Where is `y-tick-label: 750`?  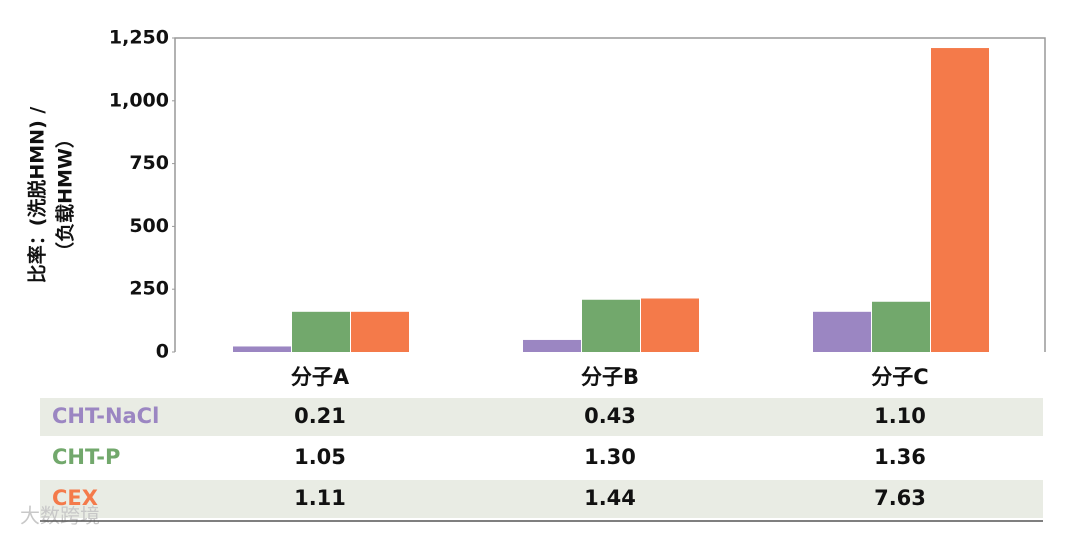 y-tick-label: 750 is located at coordinates (149, 163).